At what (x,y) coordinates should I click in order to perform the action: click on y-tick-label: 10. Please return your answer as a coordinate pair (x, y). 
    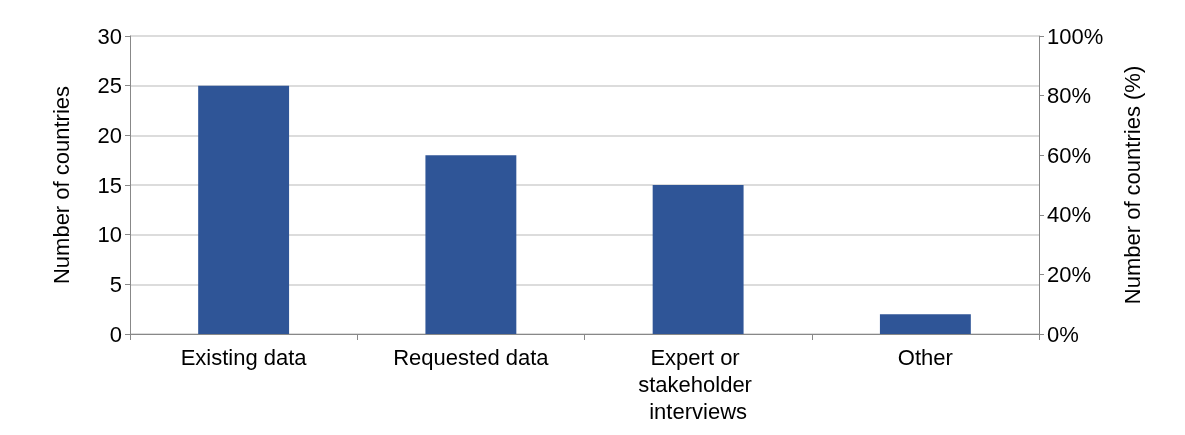
    Looking at the image, I should click on (109, 235).